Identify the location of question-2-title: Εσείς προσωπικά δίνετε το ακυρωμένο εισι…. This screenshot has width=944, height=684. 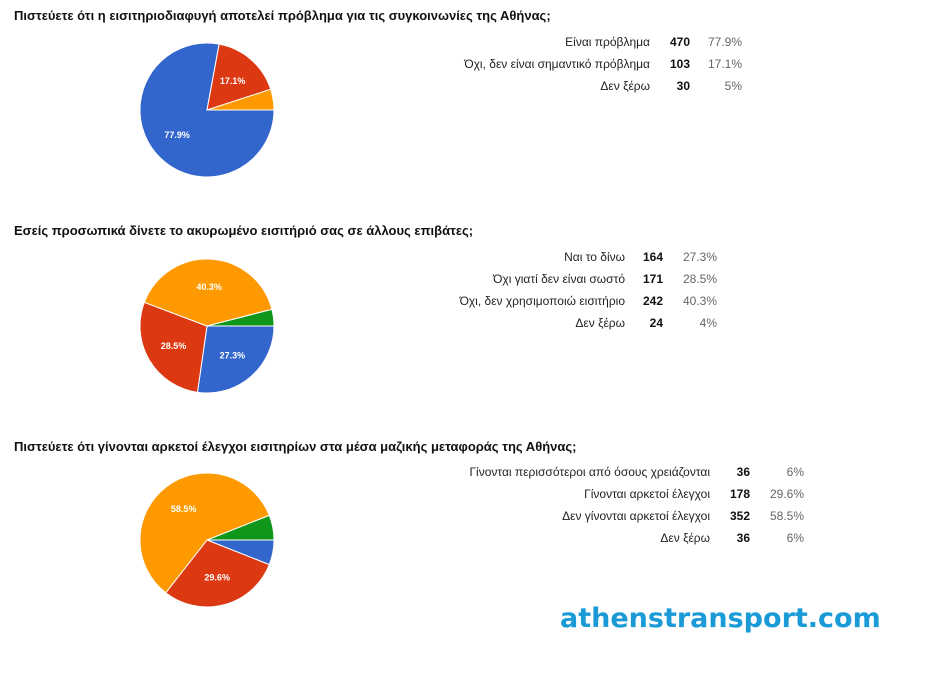
(244, 230).